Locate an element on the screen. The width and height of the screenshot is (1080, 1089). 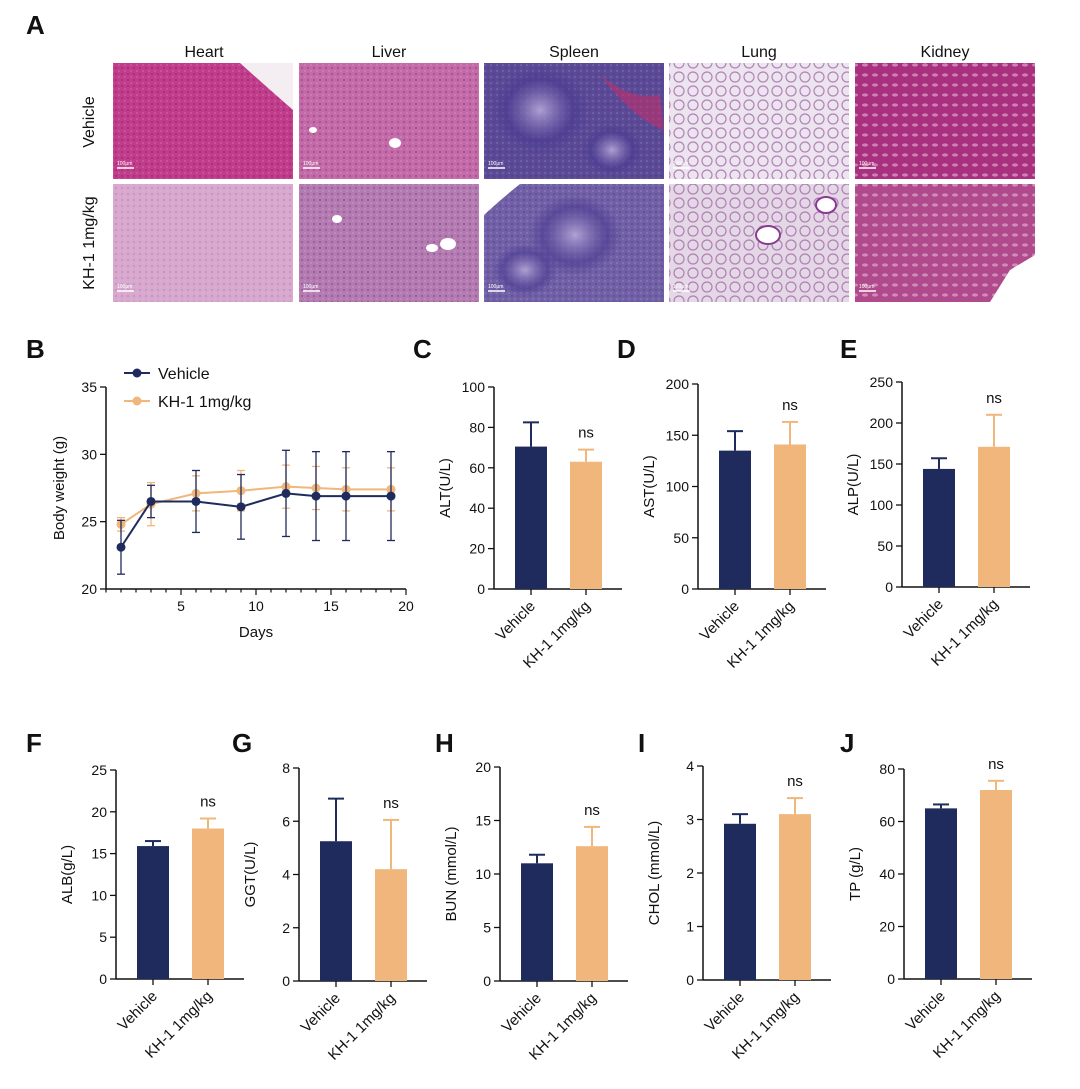
y-axis-label: ALP(U/L) is located at coordinates (853, 485).